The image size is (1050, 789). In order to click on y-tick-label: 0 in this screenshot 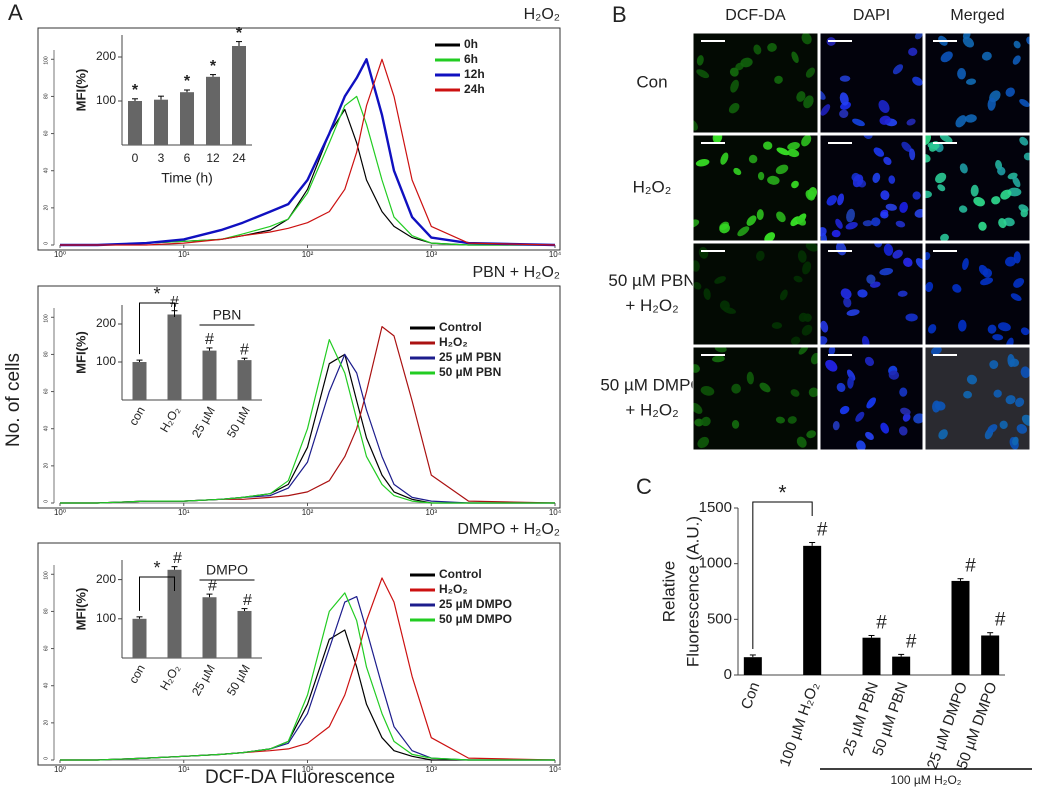, I will do `click(728, 674)`.